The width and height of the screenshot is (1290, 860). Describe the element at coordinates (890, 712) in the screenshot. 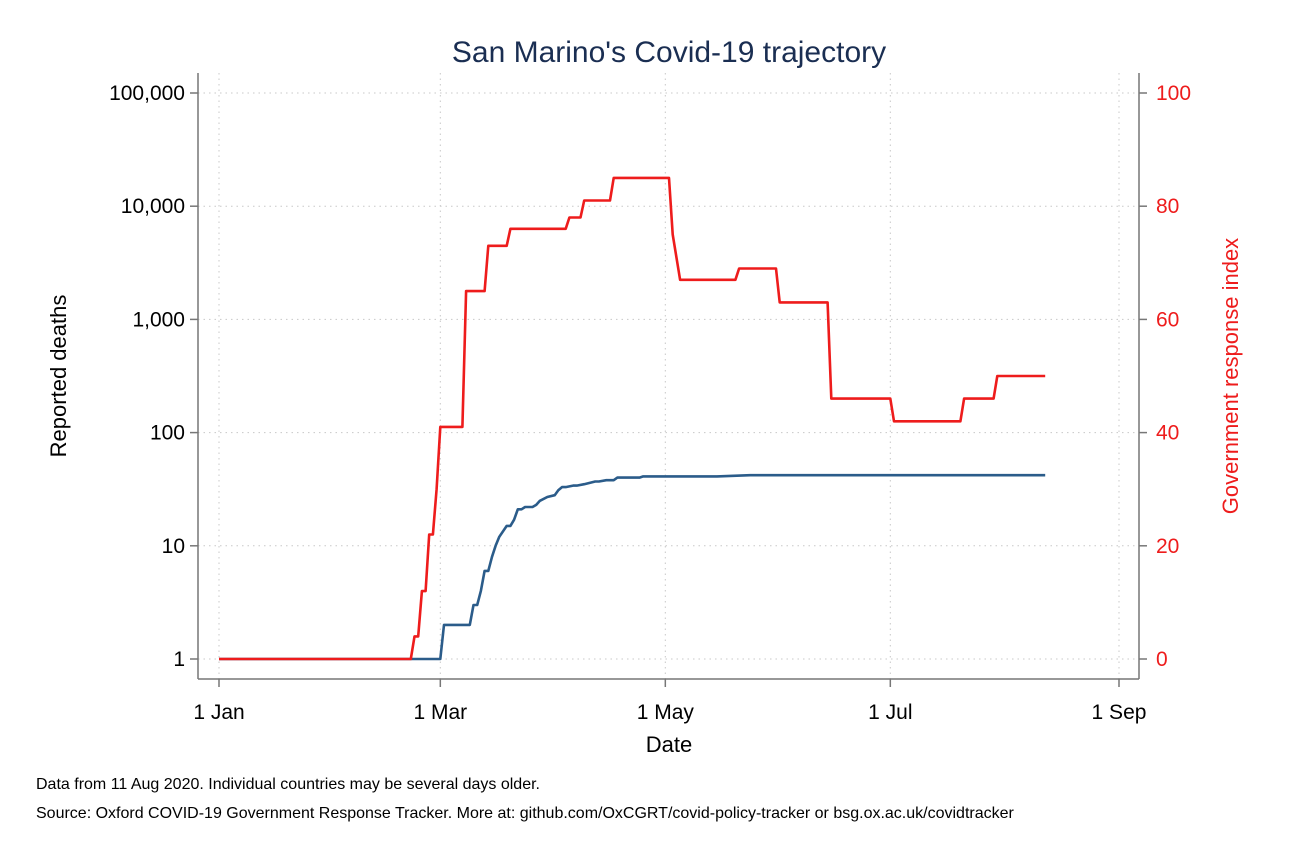

I see `x-tick-label: 1 Jul` at that location.